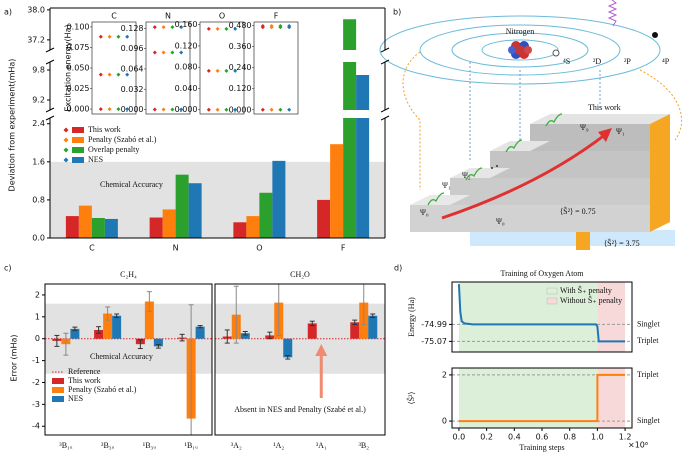  I want to click on x-tick-label: F, so click(343, 248).